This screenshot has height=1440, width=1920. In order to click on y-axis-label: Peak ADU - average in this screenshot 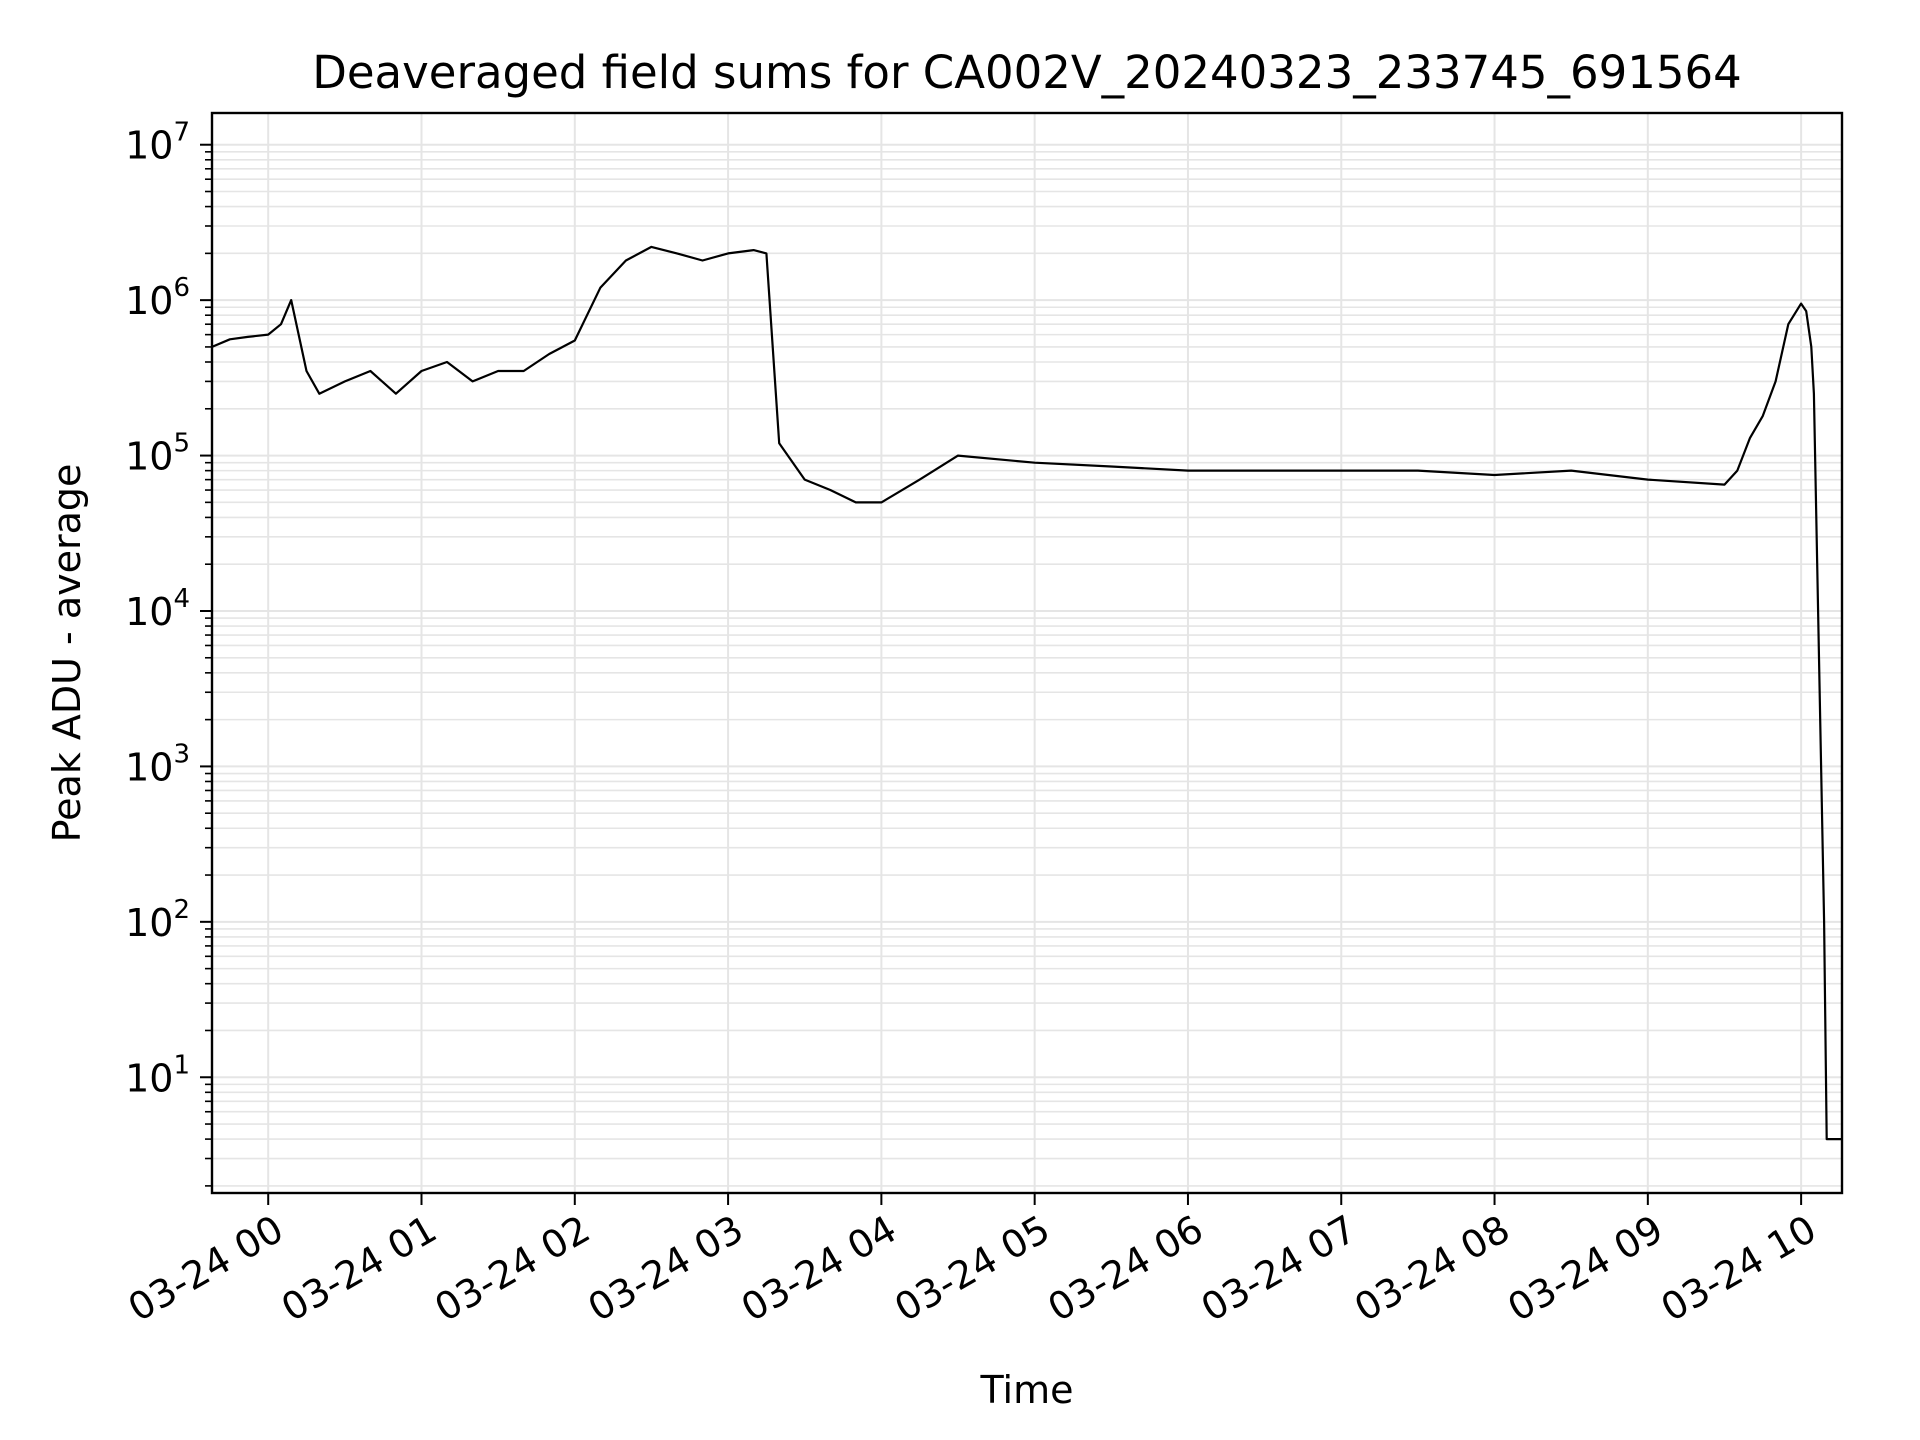, I will do `click(67, 653)`.